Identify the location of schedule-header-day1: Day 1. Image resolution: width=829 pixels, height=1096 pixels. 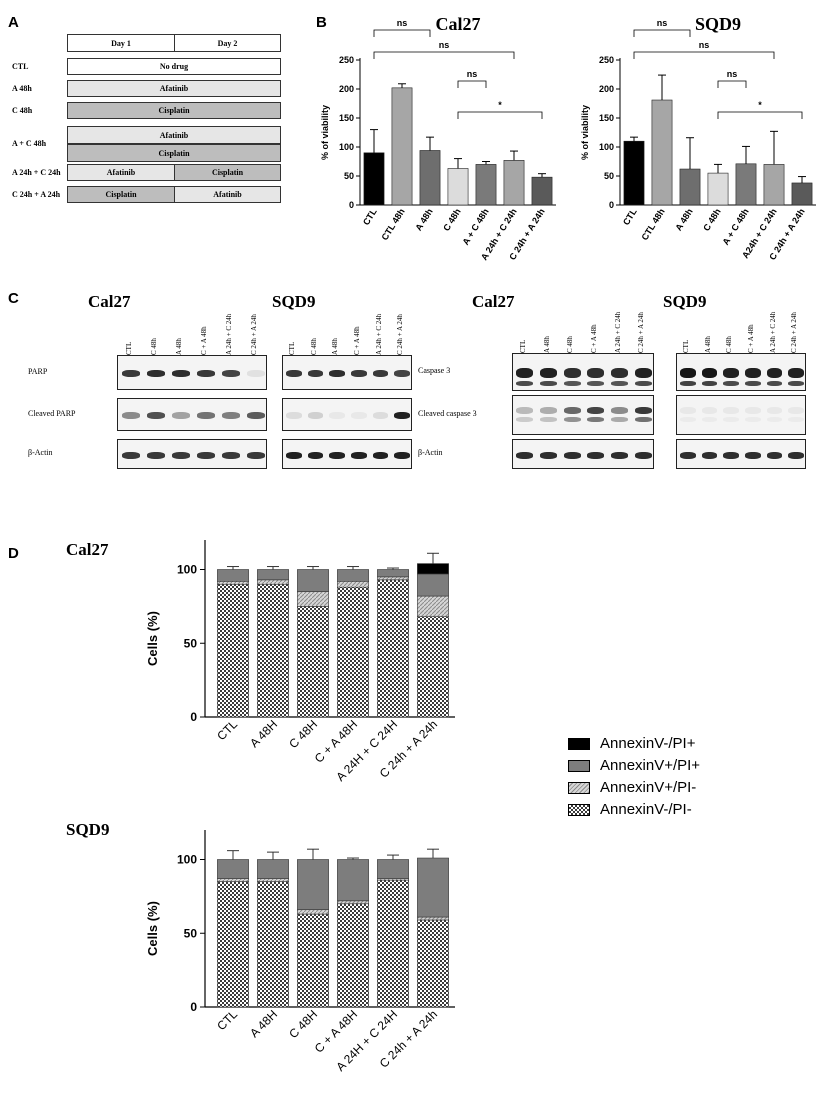
(121, 43).